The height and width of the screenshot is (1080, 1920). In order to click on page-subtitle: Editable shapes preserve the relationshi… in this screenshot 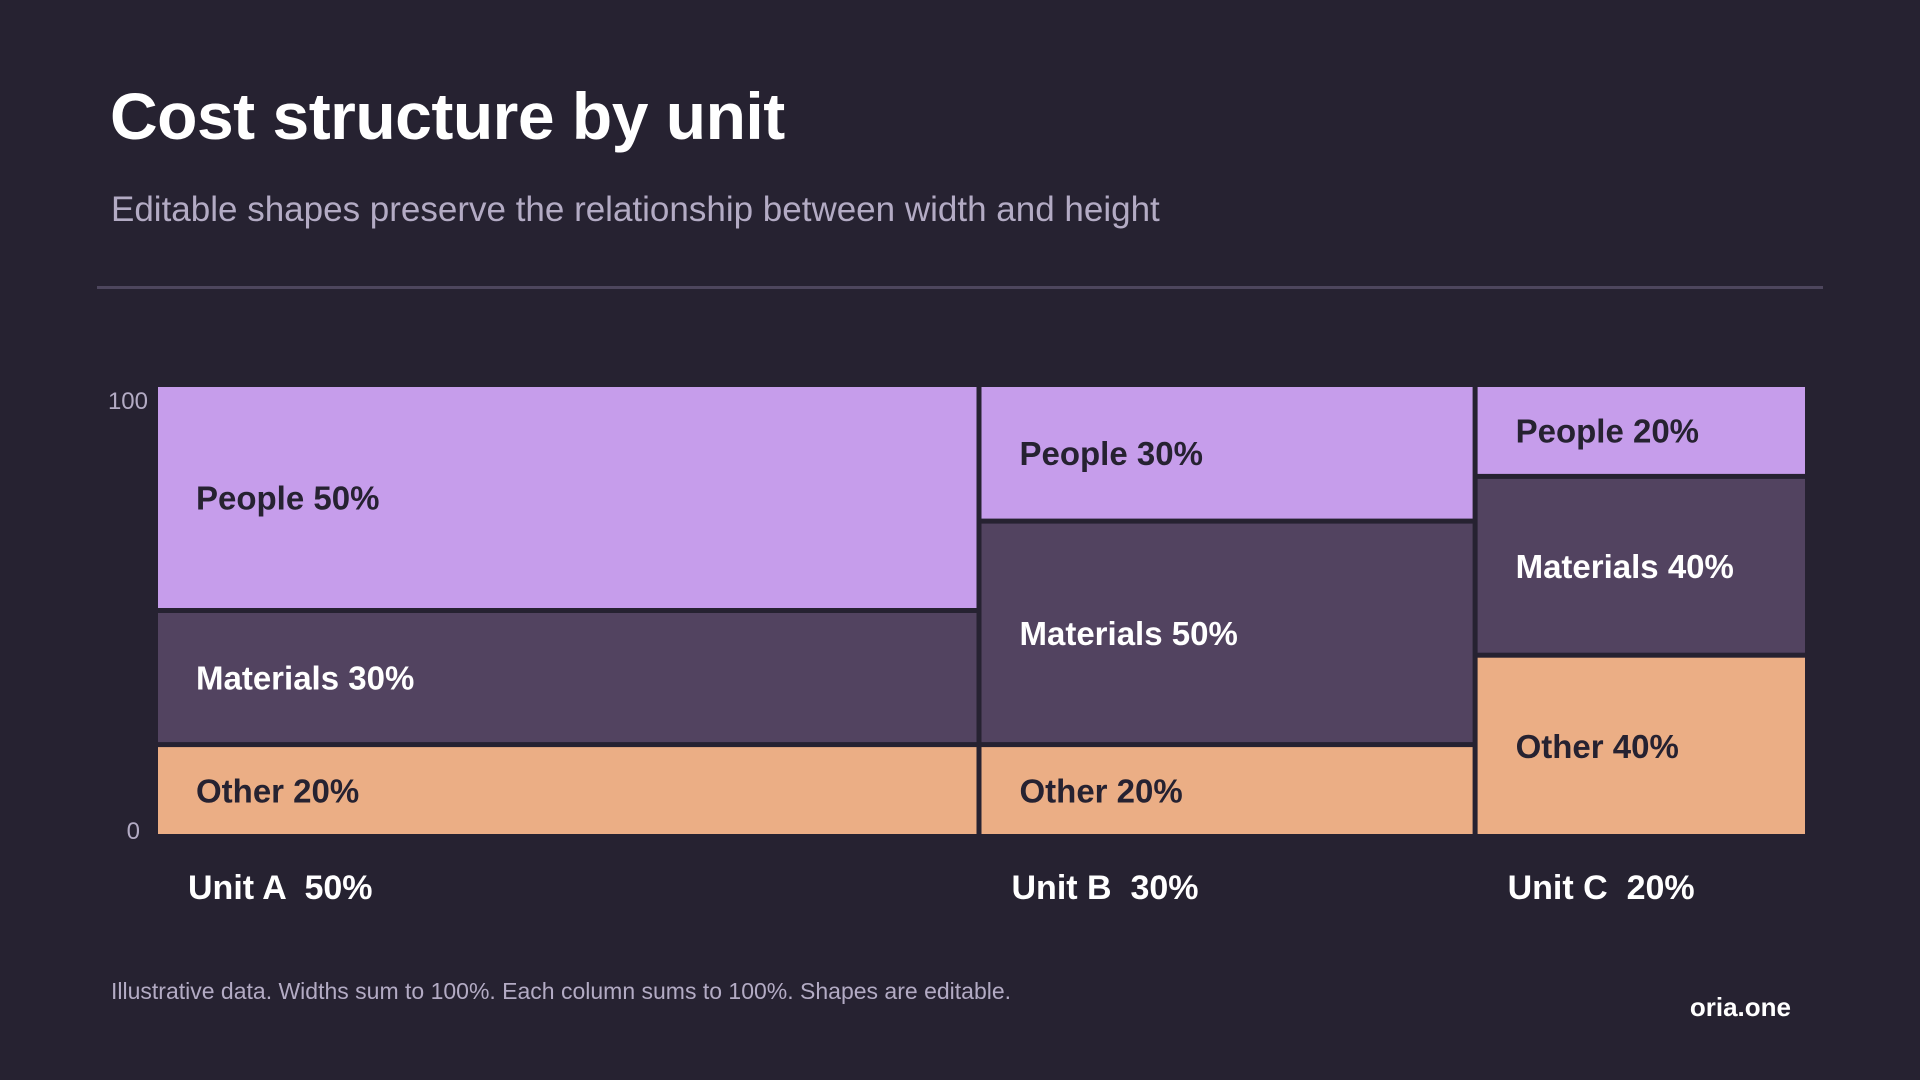, I will do `click(635, 209)`.